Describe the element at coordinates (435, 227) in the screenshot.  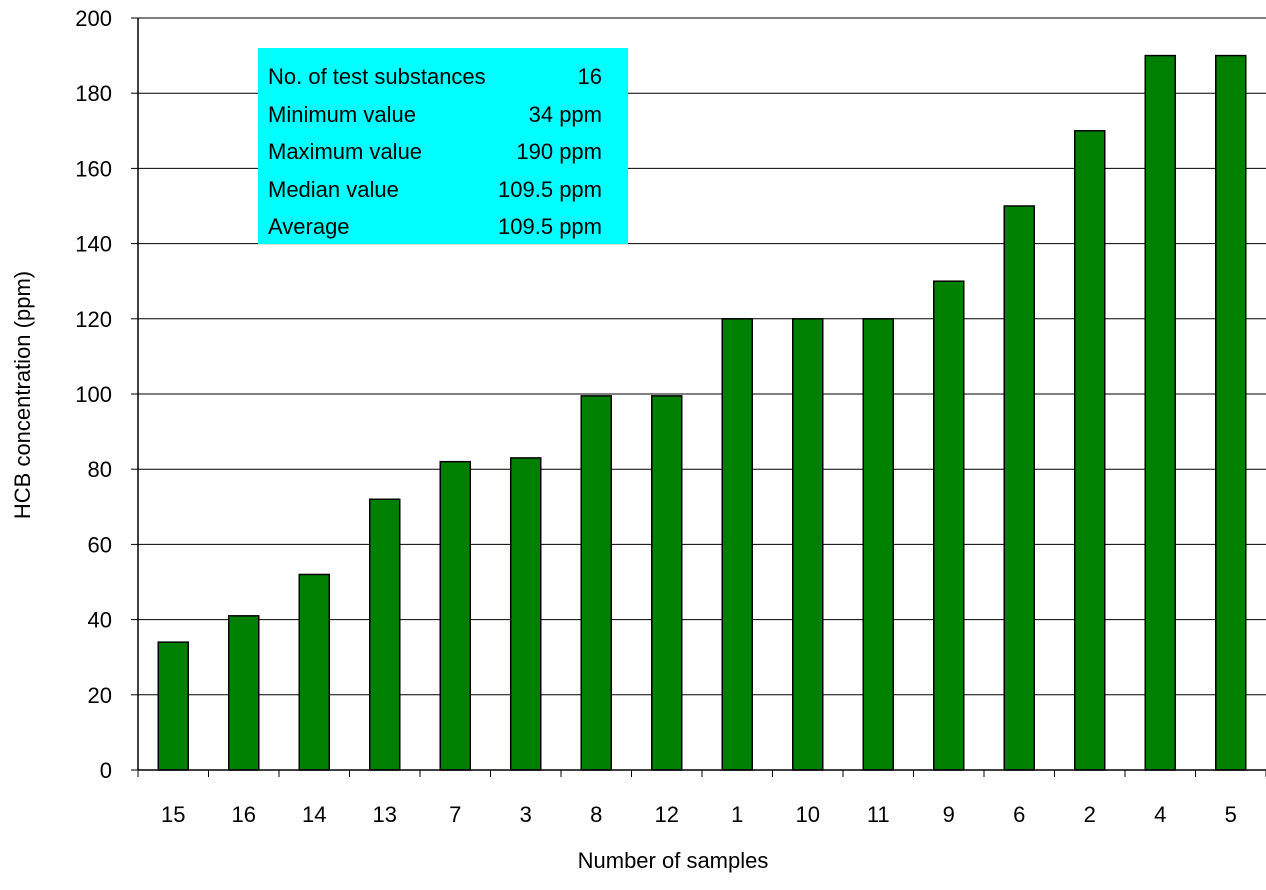
I see `stats-row: Average 109.5 ppm` at that location.